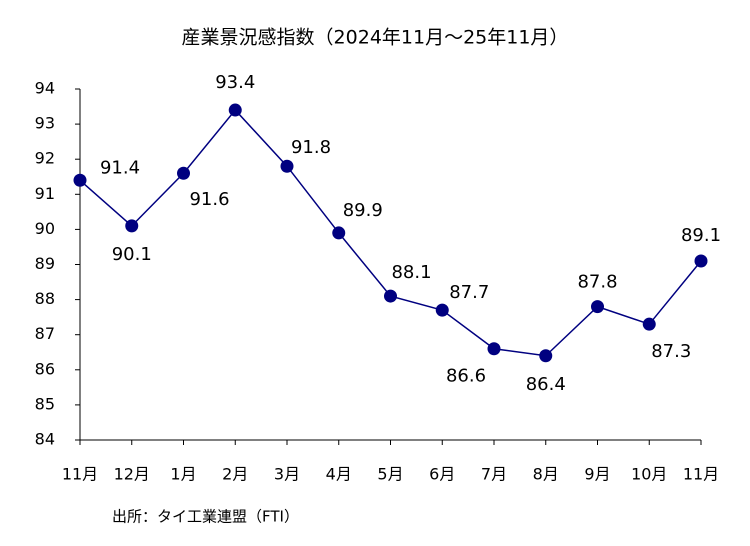 The image size is (750, 546). What do you see at coordinates (469, 292) in the screenshot?
I see `data-label: 87.7` at bounding box center [469, 292].